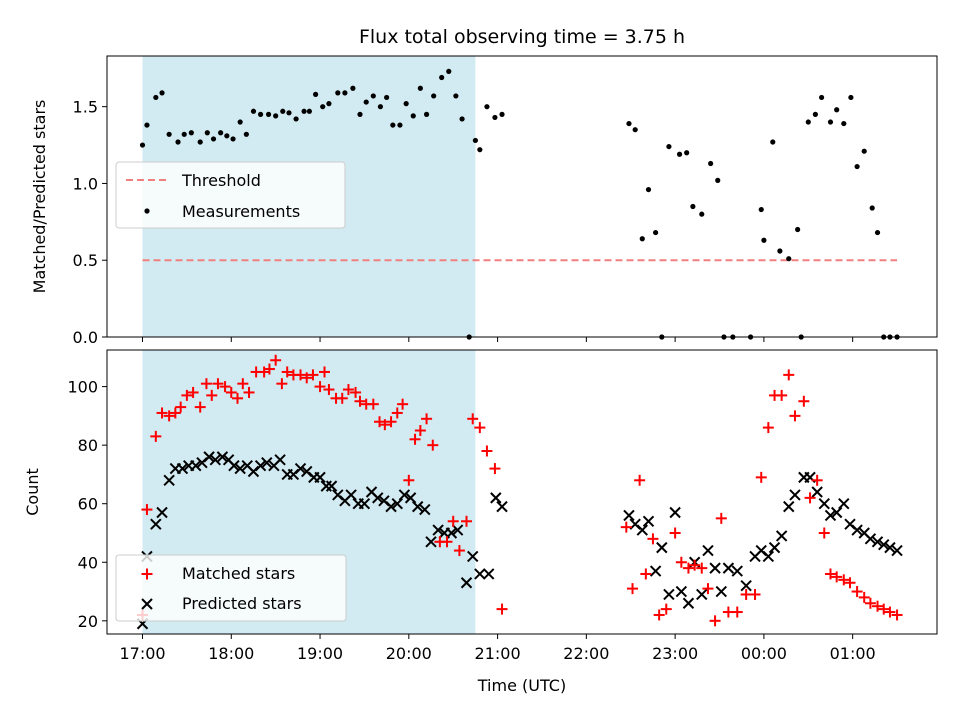  What do you see at coordinates (88, 621) in the screenshot?
I see `y-tick-label: 20` at bounding box center [88, 621].